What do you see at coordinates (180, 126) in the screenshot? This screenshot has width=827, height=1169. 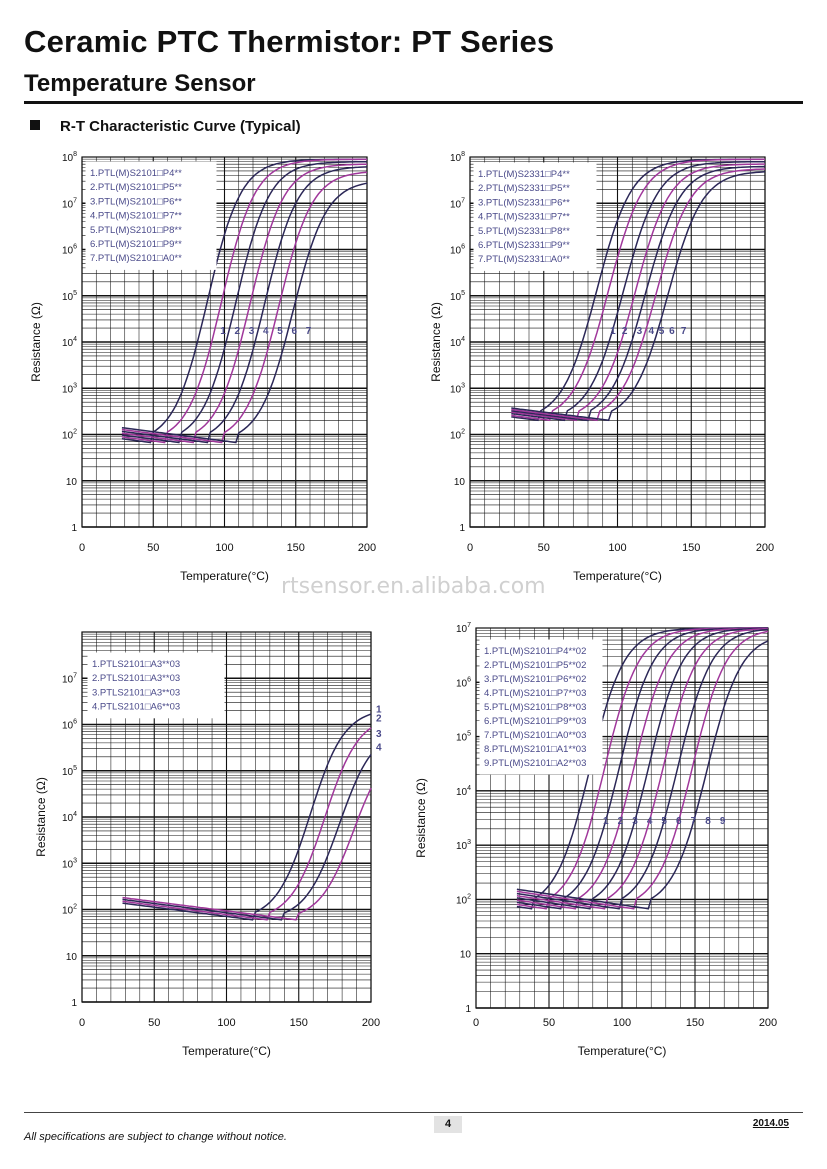 I see `section-title: R-T Characteristic Curve (Typical)` at bounding box center [180, 126].